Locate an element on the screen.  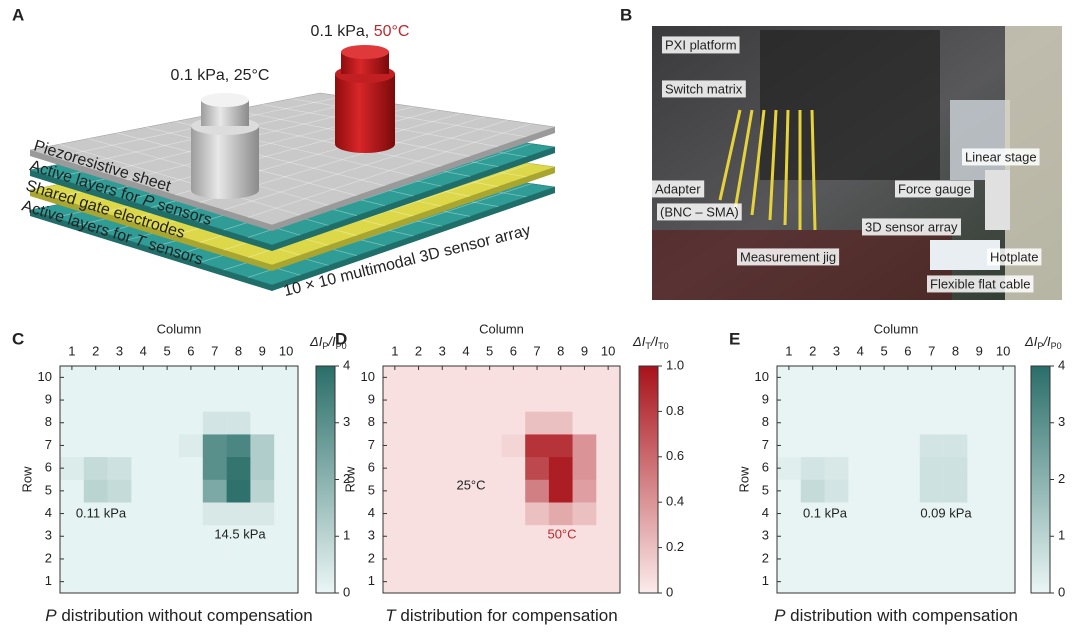
x-tick-label: 6 is located at coordinates (513, 350).